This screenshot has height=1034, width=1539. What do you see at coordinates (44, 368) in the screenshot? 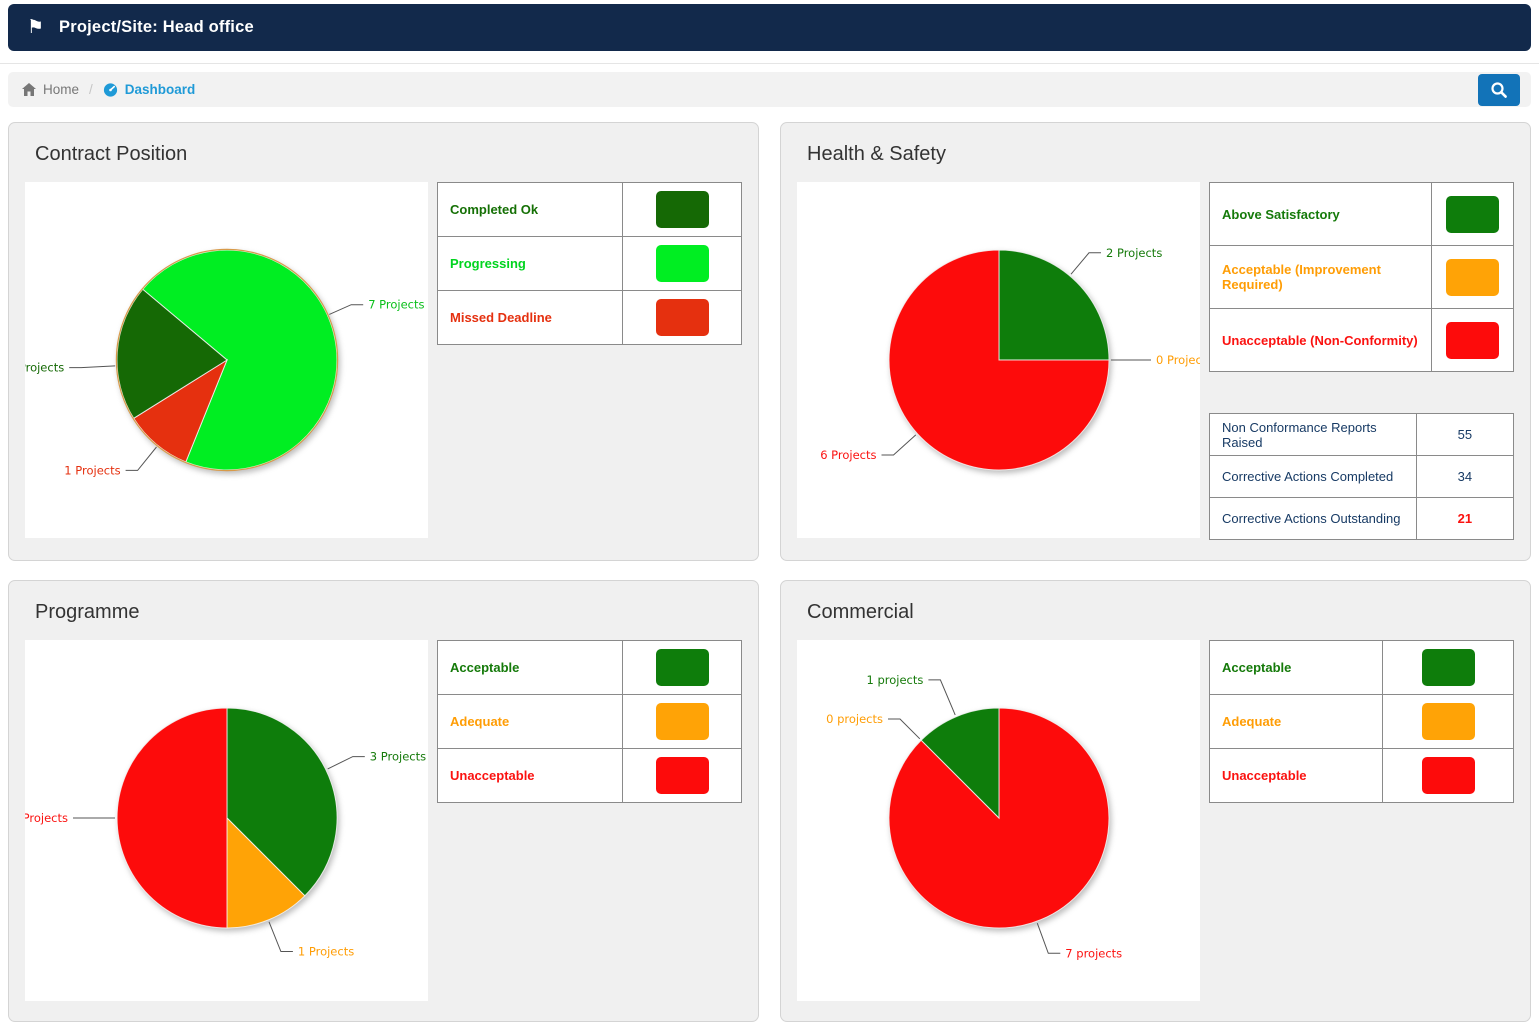
I see `pie-callout-label-completed-ok: 2 Projects` at bounding box center [44, 368].